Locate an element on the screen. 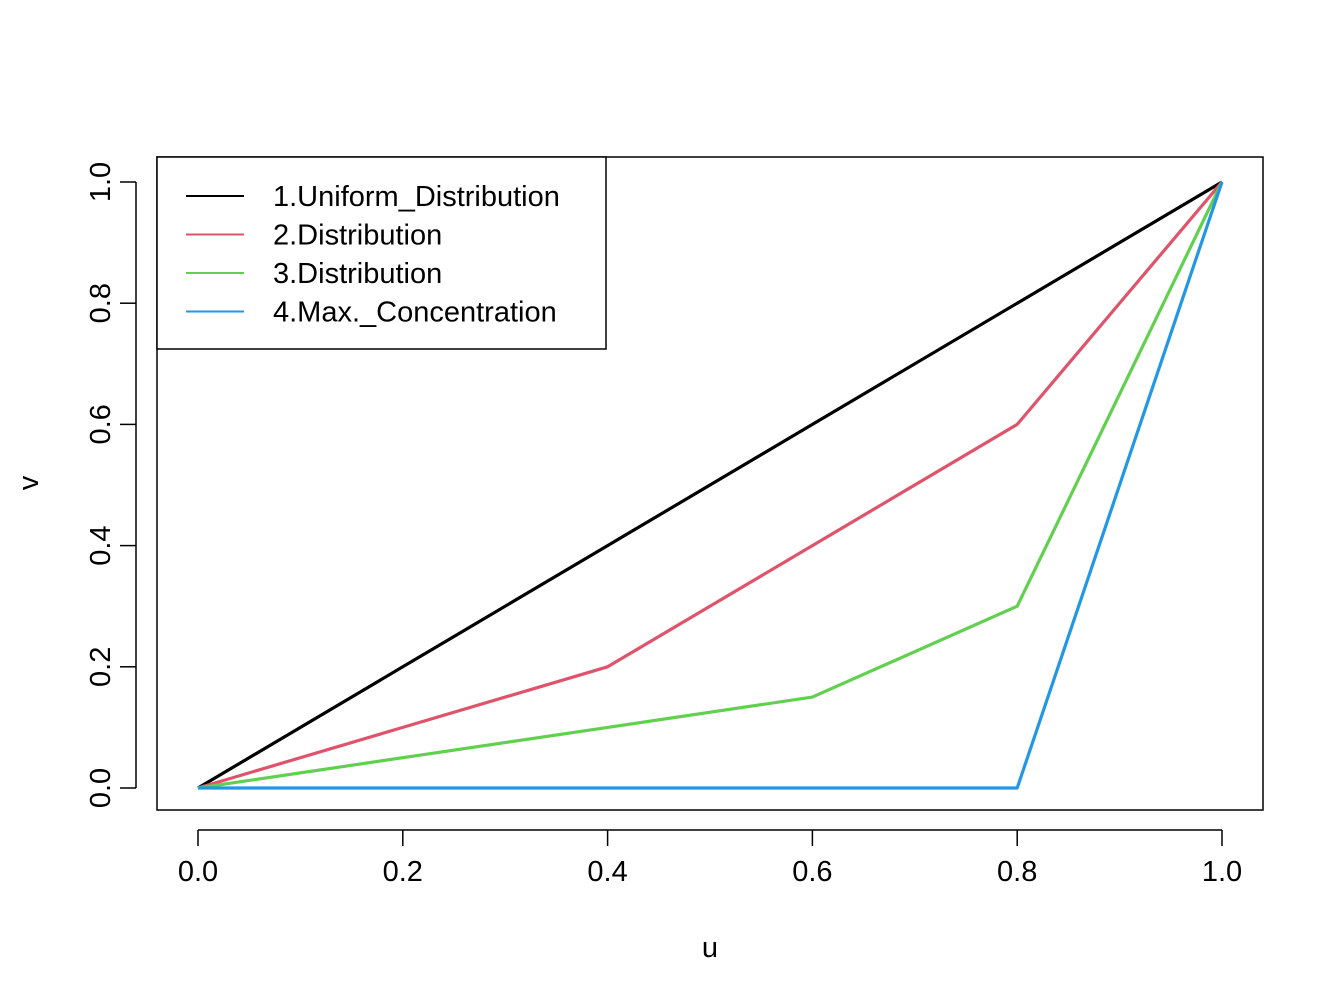  x-axis: 0.0 0.2 0.4 0.6 0.8 1.0 is located at coordinates (710, 858).